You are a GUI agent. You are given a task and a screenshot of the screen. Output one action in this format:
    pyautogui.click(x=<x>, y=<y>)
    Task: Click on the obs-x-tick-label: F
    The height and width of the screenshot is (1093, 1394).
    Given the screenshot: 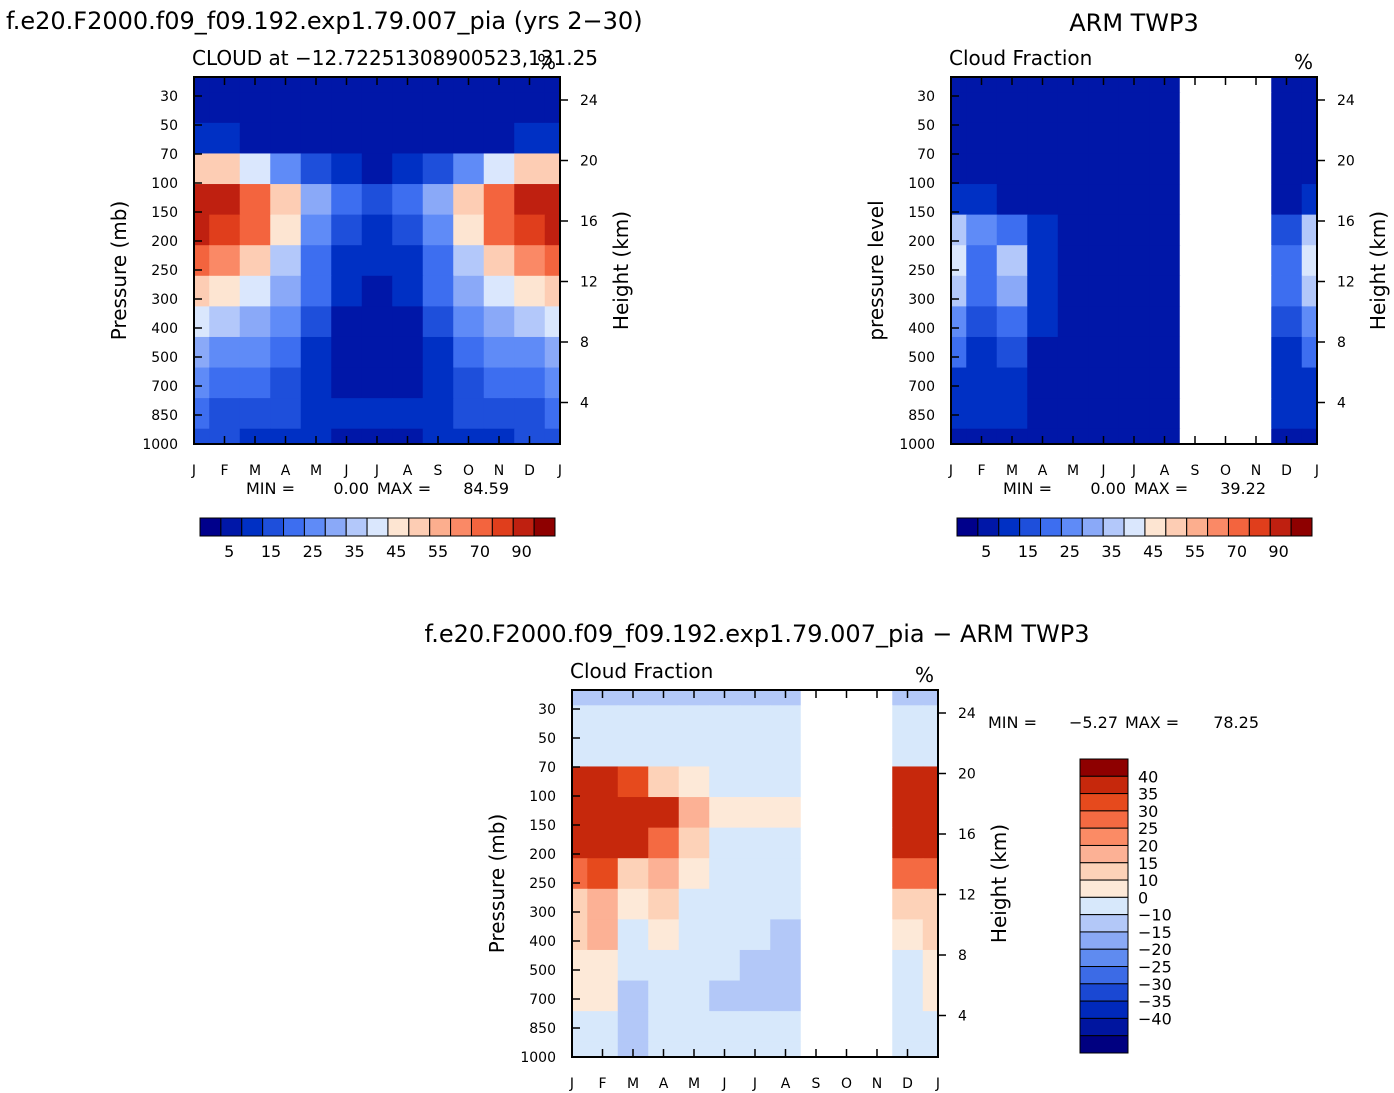 What is the action you would take?
    pyautogui.click(x=981, y=471)
    